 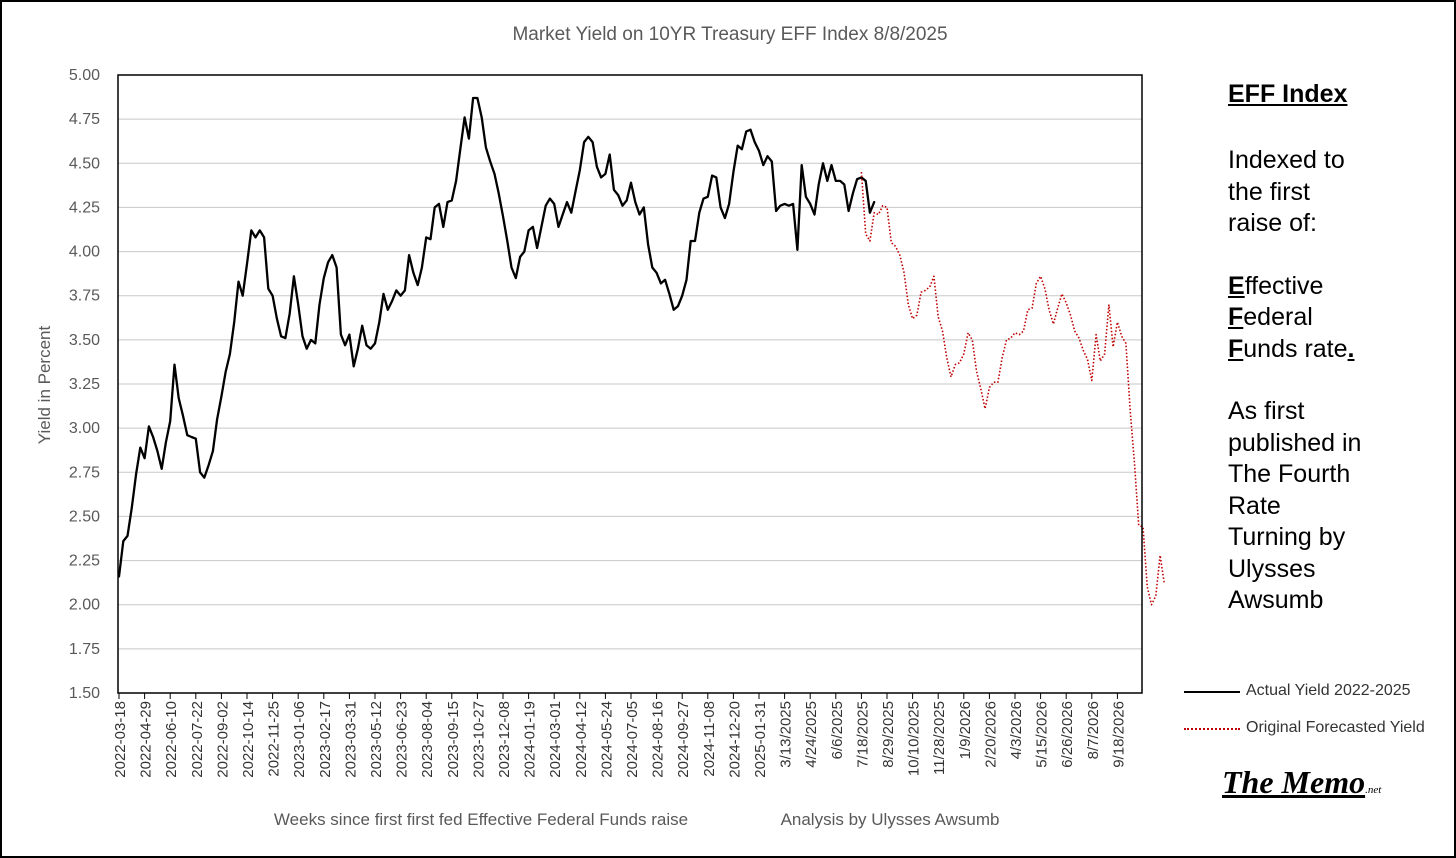 What do you see at coordinates (760, 739) in the screenshot?
I see `x-tick-label: 2025-01-31` at bounding box center [760, 739].